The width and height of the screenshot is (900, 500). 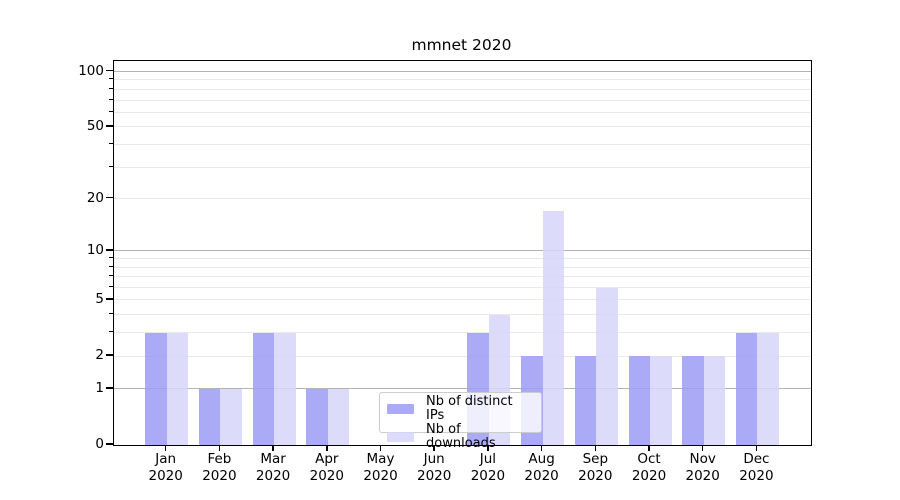 What do you see at coordinates (95, 197) in the screenshot?
I see `y-axis-tick-label: 20` at bounding box center [95, 197].